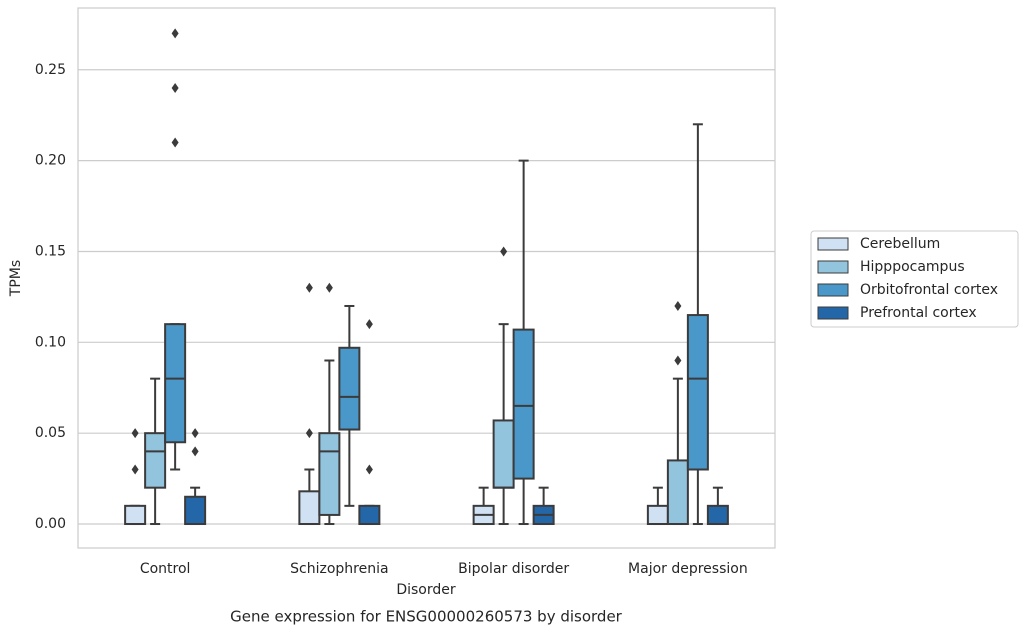 This screenshot has width=1028, height=634. I want to click on x-tick-label: Bipolar disorder, so click(513, 569).